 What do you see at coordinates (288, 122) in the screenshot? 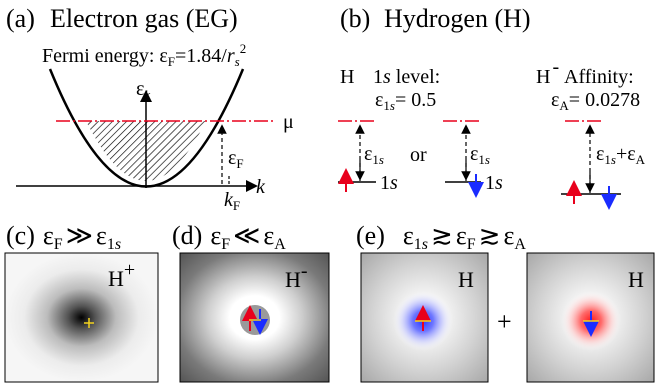
I see `mu-label: μ` at bounding box center [288, 122].